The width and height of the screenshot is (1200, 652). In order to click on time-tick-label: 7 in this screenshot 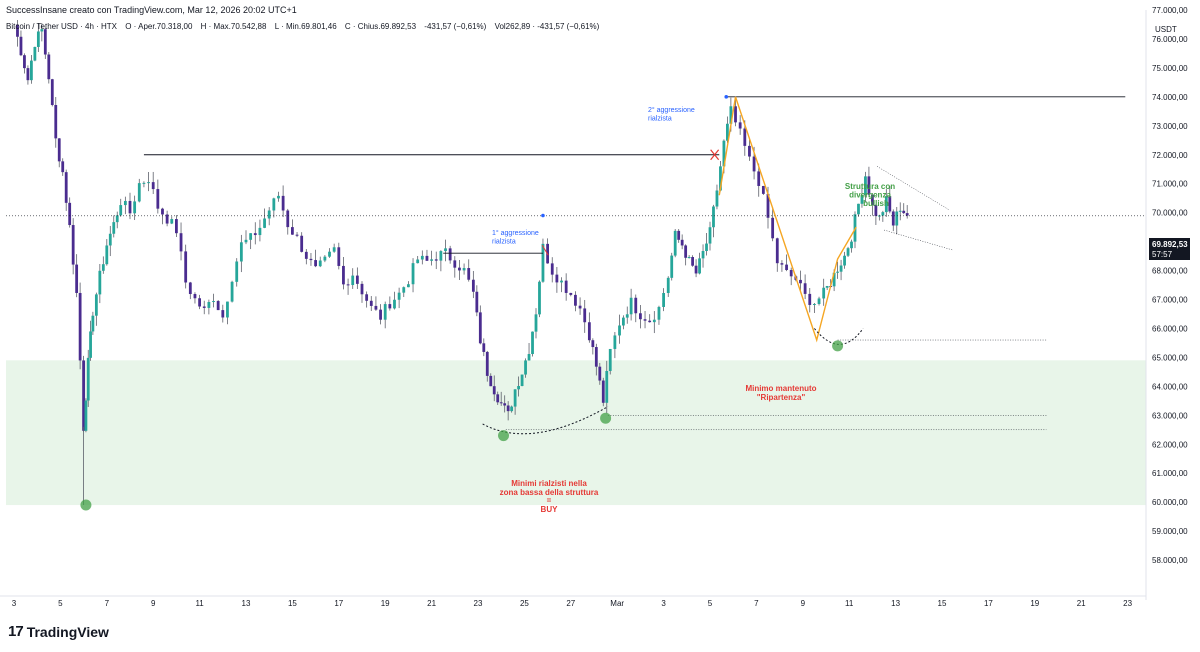, I will do `click(107, 603)`.